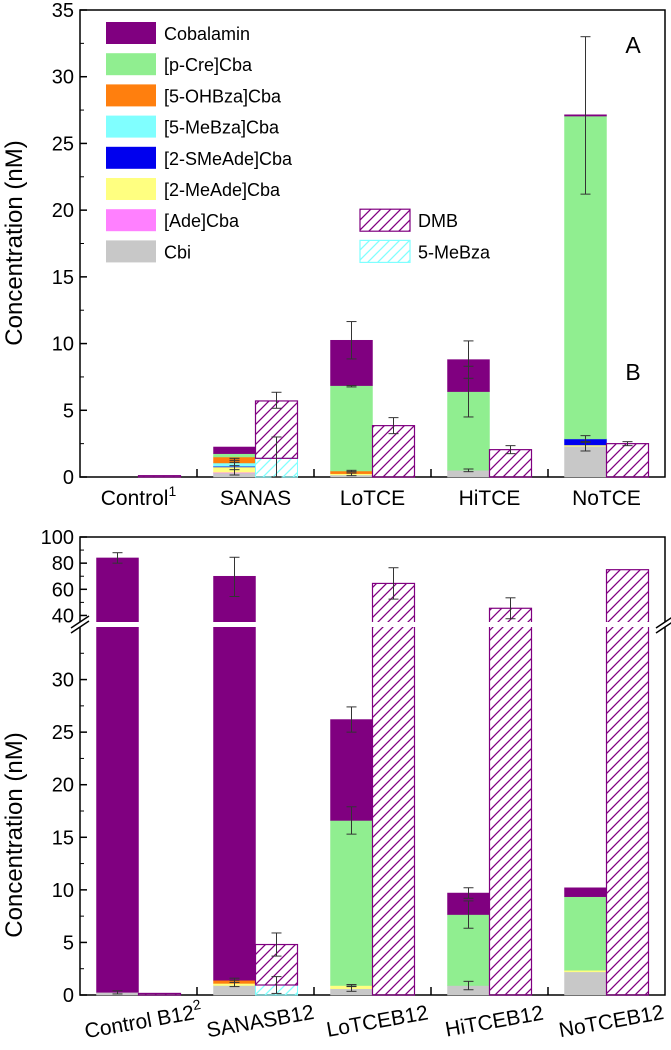 The height and width of the screenshot is (1050, 671). What do you see at coordinates (159, 994) in the screenshot?
I see `panel-b-hatched-bar-1-dmb` at bounding box center [159, 994].